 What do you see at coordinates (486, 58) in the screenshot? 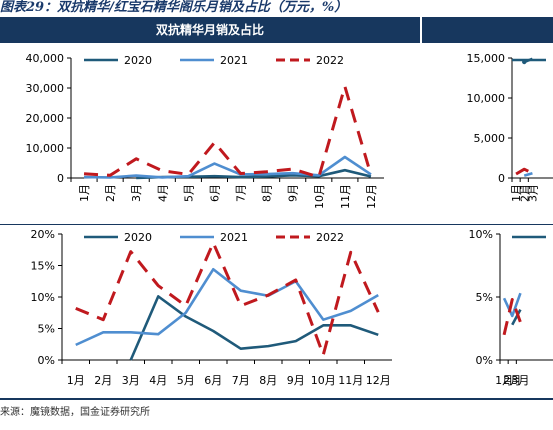
I see `y-tick-label: 15,000` at bounding box center [486, 58].